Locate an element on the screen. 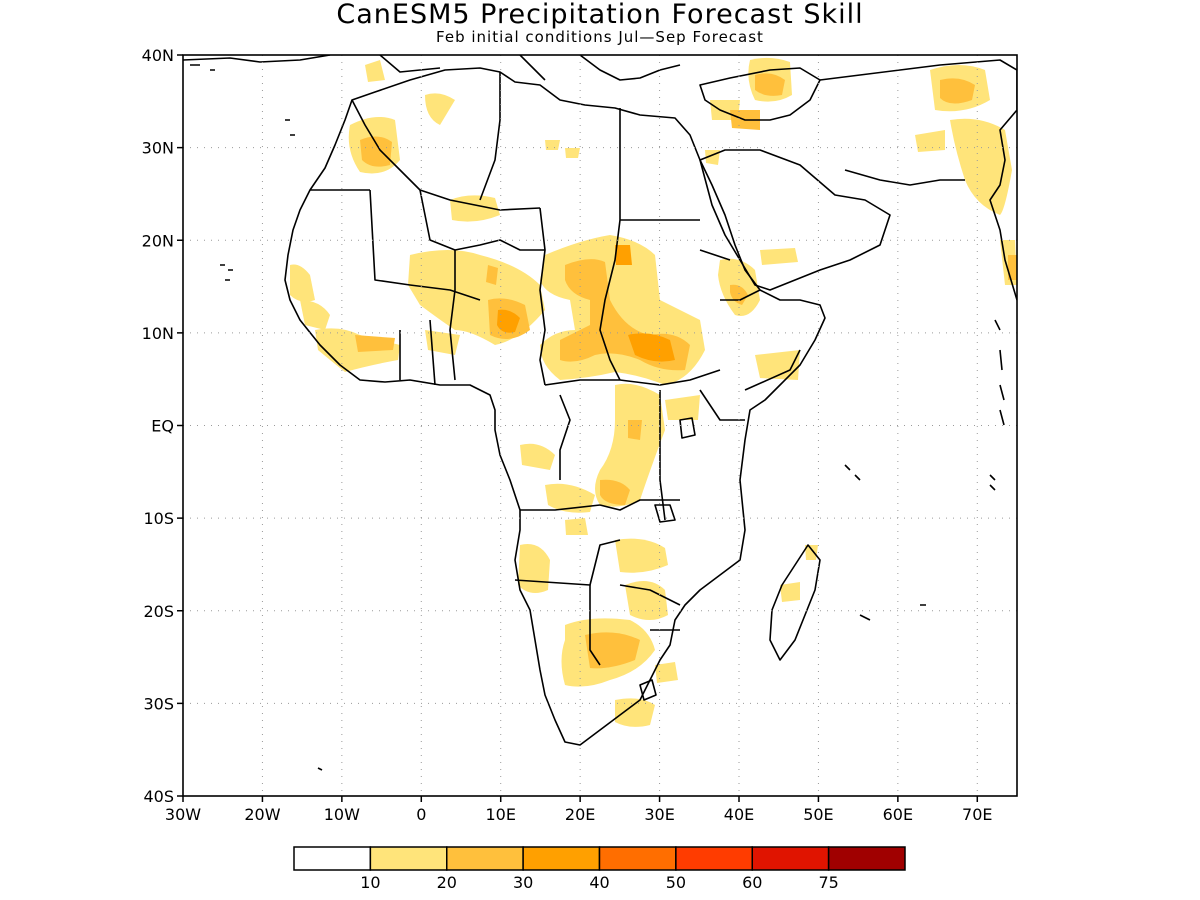 This screenshot has width=1200, height=900. color-legend: 10 20 30 40 50 60 75 is located at coordinates (599, 869).